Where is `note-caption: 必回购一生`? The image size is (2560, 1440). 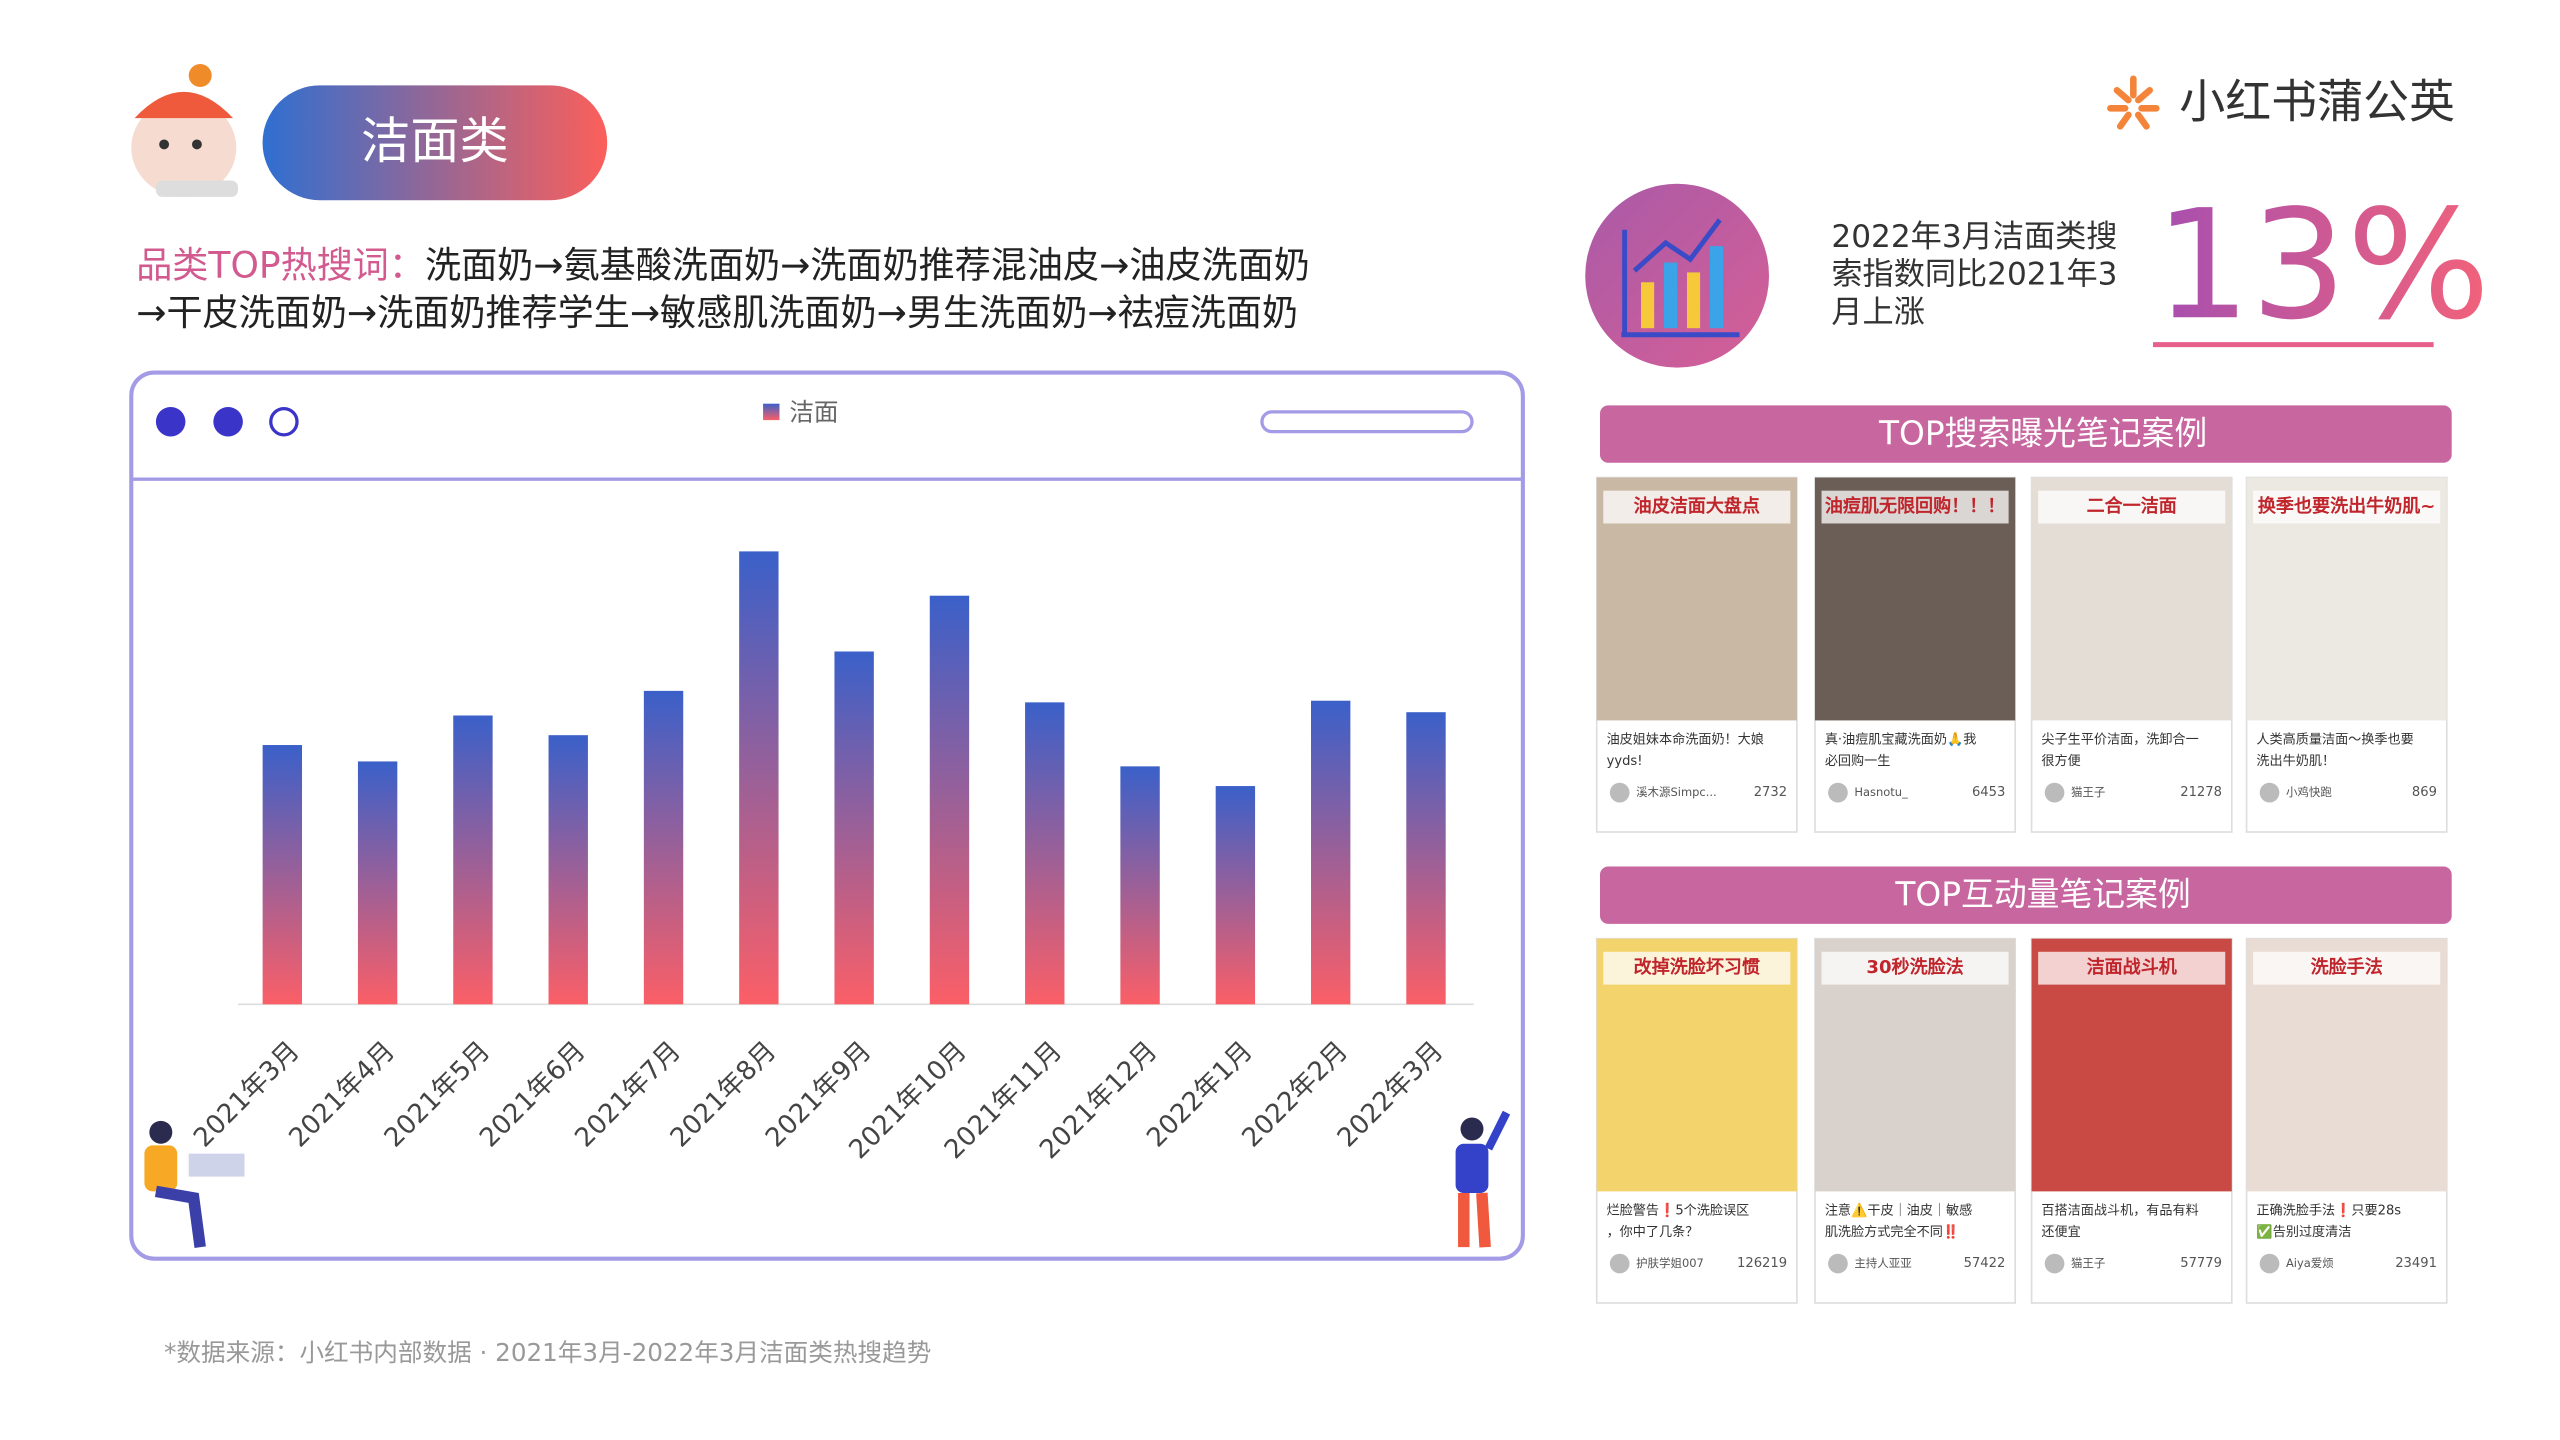
note-caption: 必回购一生 is located at coordinates (1858, 761).